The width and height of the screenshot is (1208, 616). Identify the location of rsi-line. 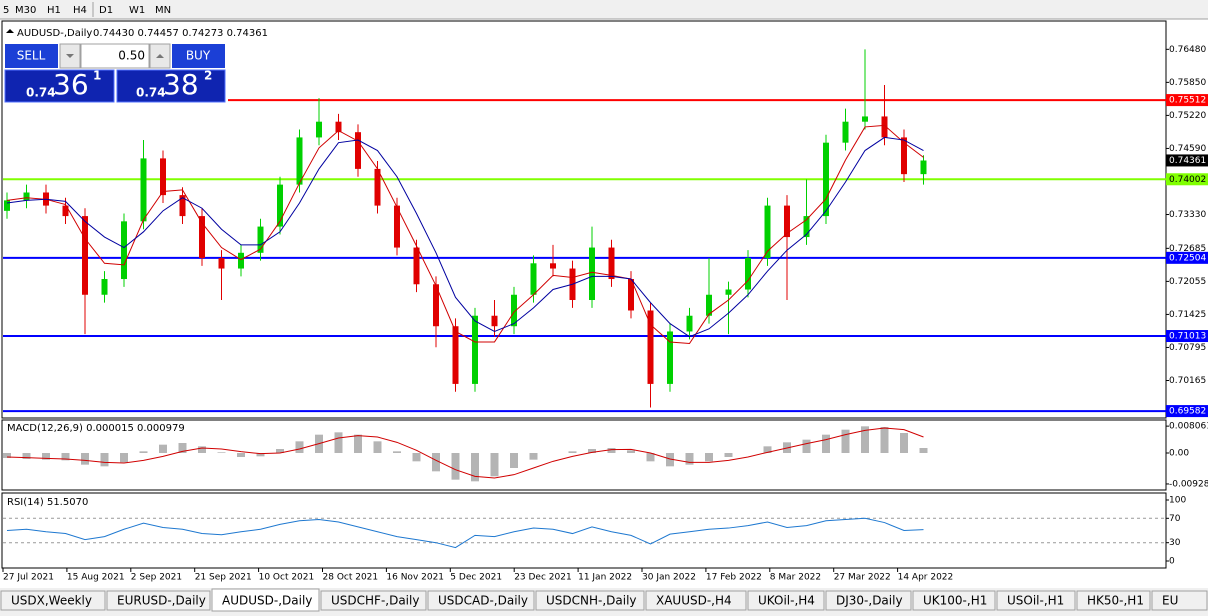
(465, 533).